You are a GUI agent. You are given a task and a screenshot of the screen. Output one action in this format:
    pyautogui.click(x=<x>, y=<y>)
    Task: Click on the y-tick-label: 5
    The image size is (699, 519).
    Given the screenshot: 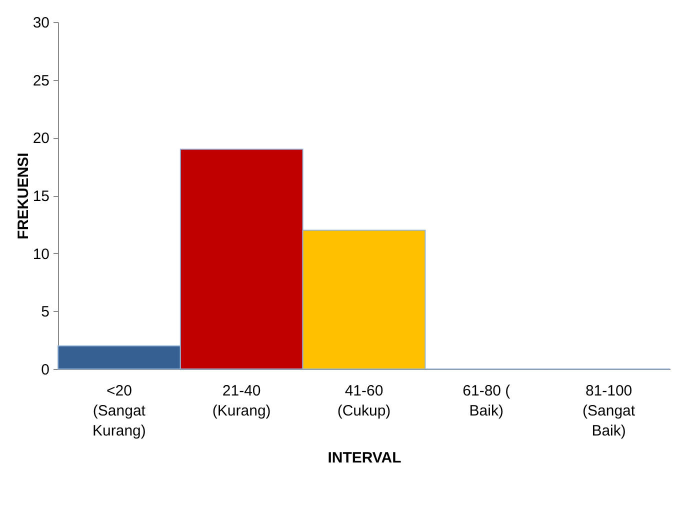 What is the action you would take?
    pyautogui.click(x=45, y=312)
    